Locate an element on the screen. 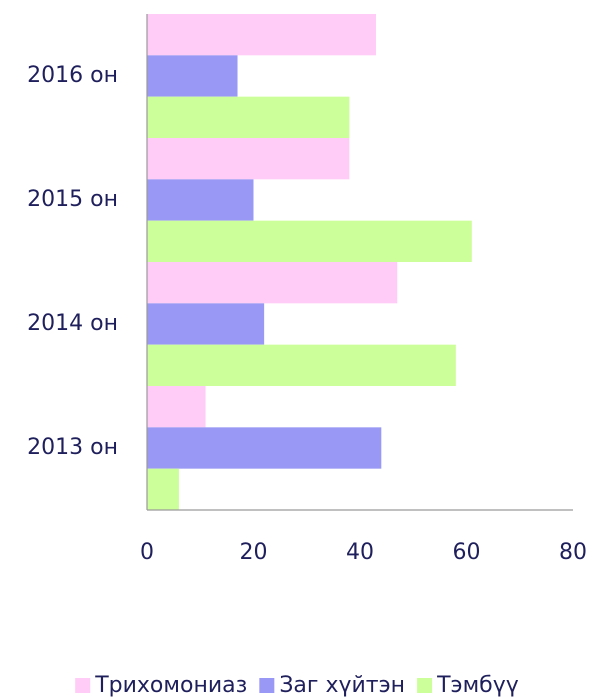 This screenshot has width=594, height=700. legend-label: Заг хүйтэн is located at coordinates (342, 685).